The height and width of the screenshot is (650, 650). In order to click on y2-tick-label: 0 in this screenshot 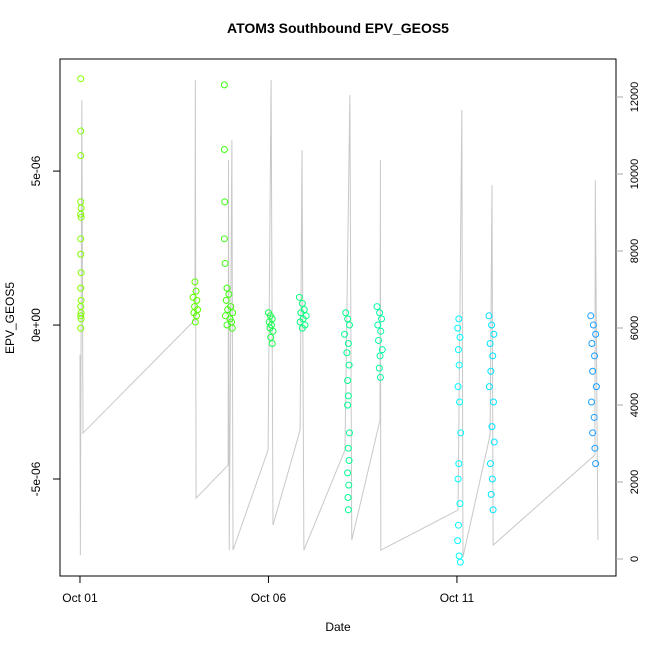, I will do `click(635, 559)`.